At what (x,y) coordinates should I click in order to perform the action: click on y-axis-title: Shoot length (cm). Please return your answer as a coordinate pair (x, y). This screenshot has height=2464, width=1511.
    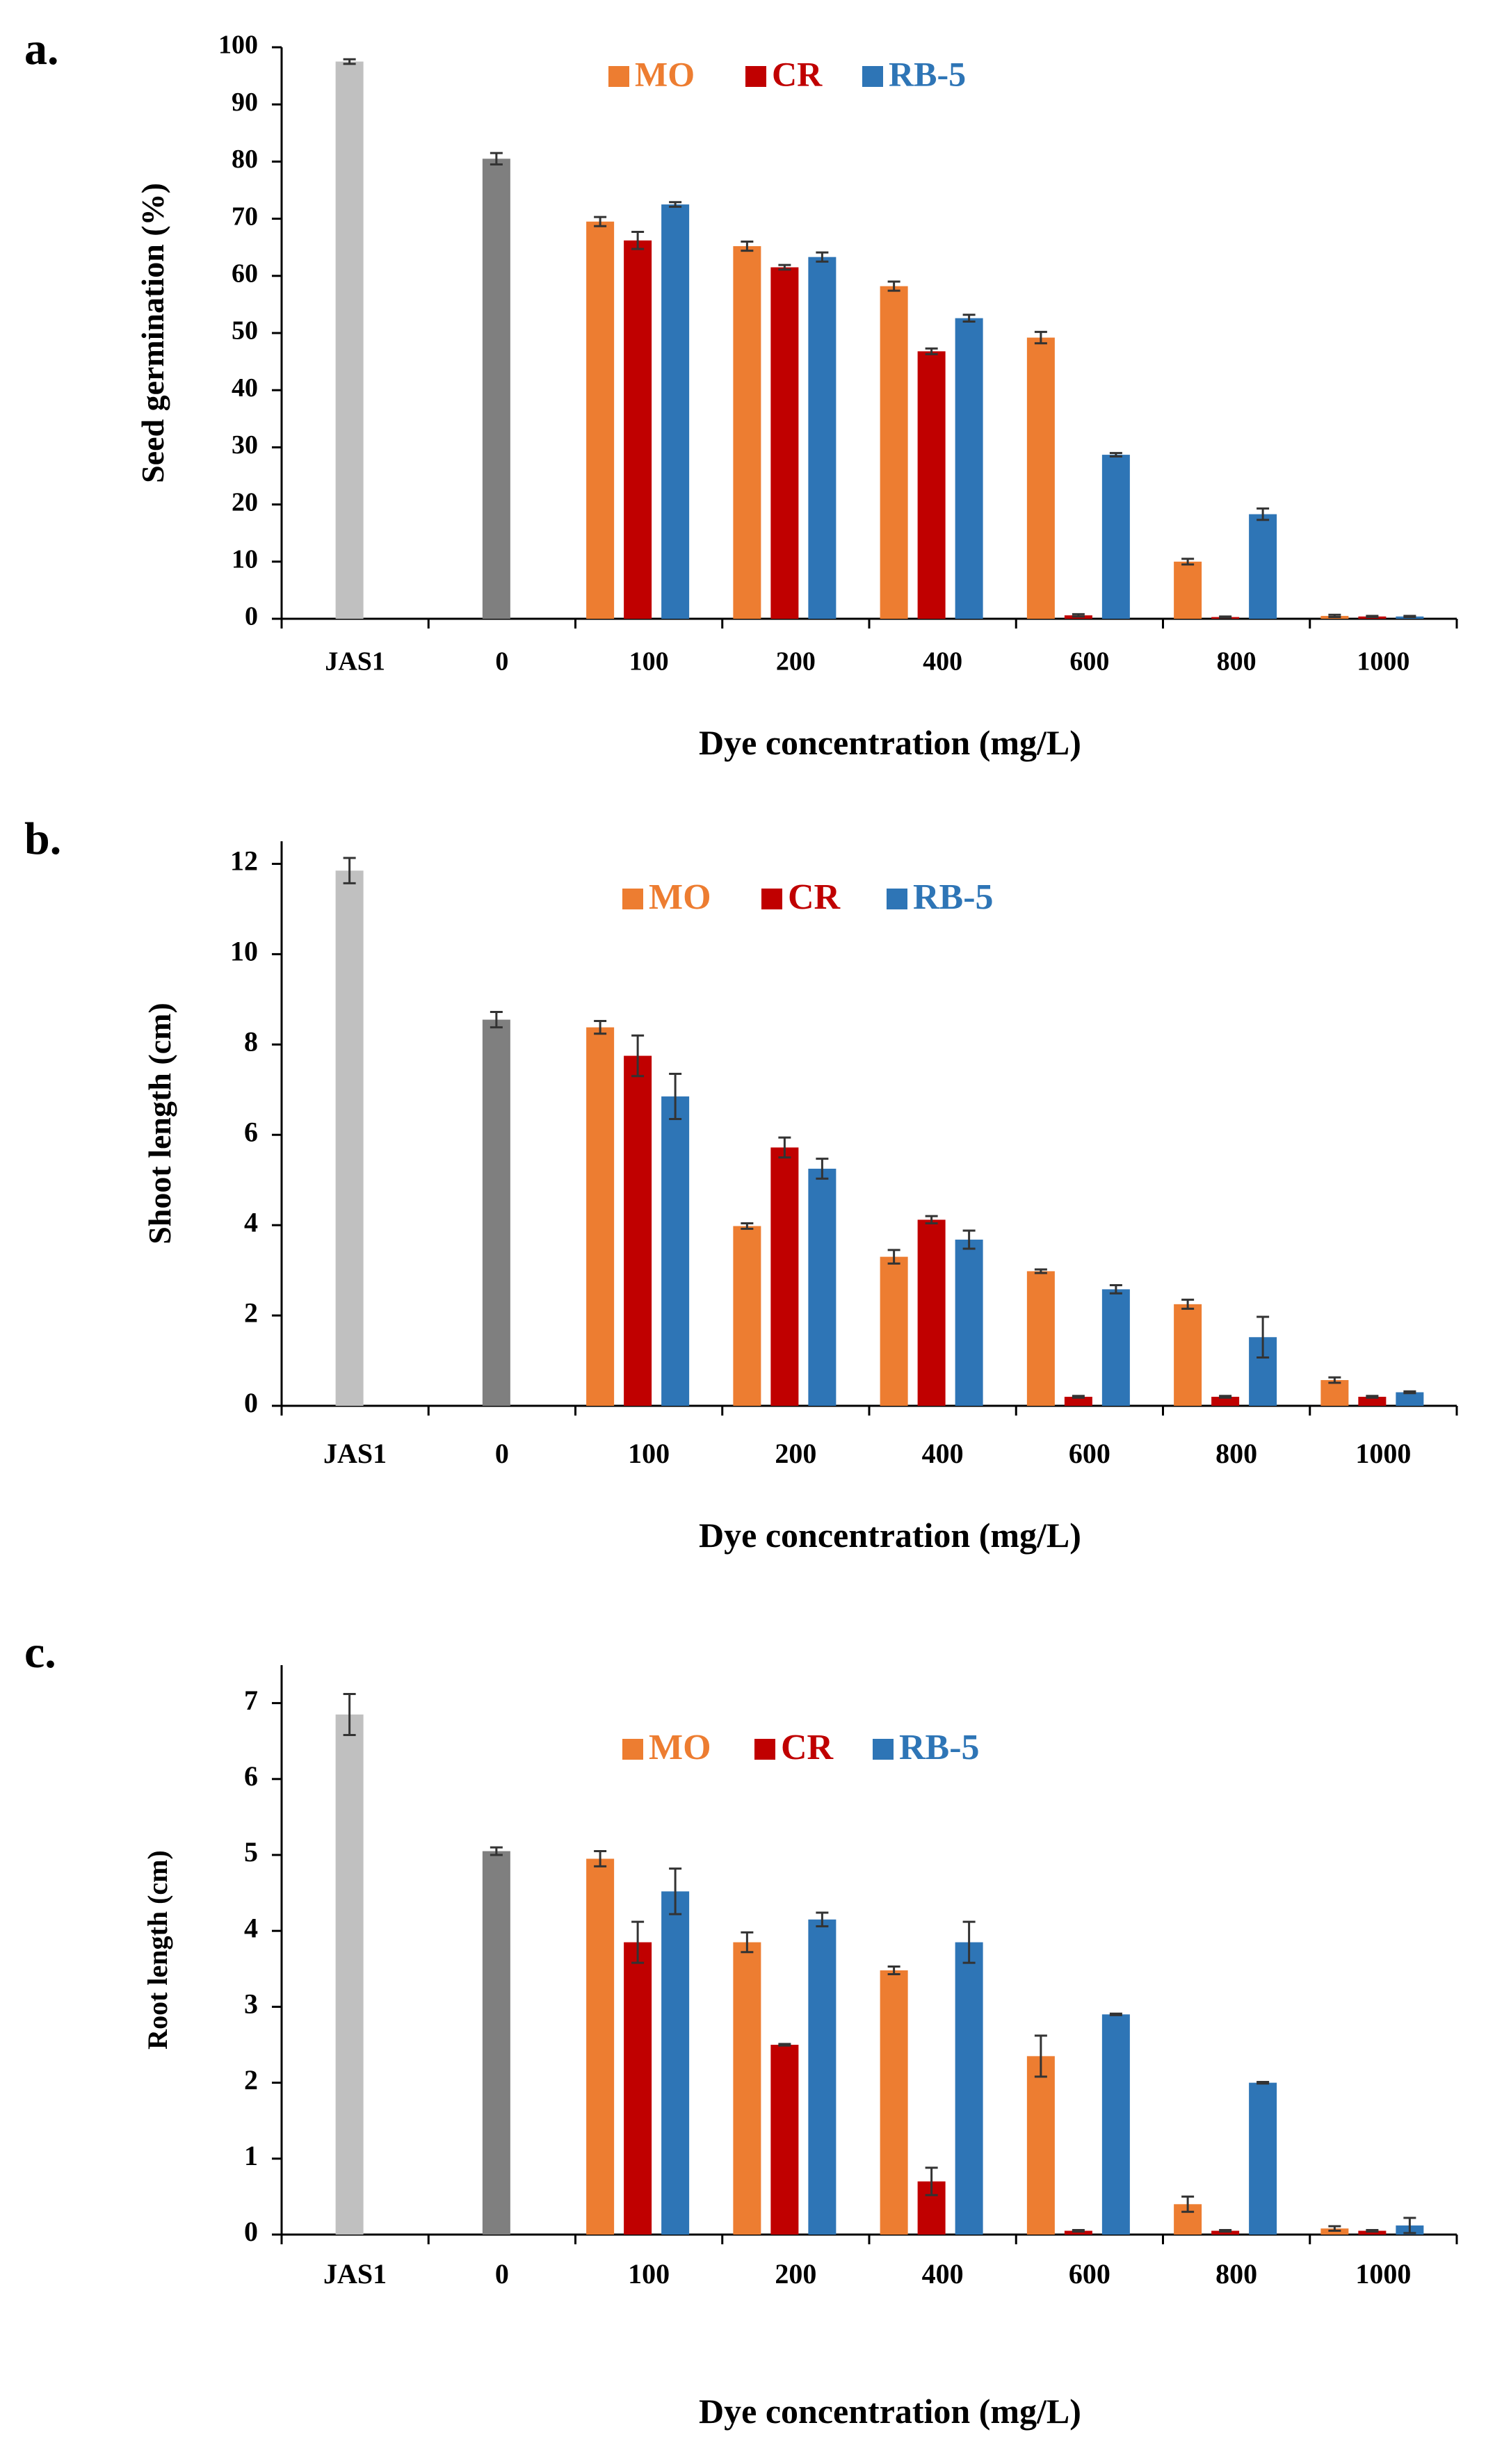
    Looking at the image, I should click on (159, 1124).